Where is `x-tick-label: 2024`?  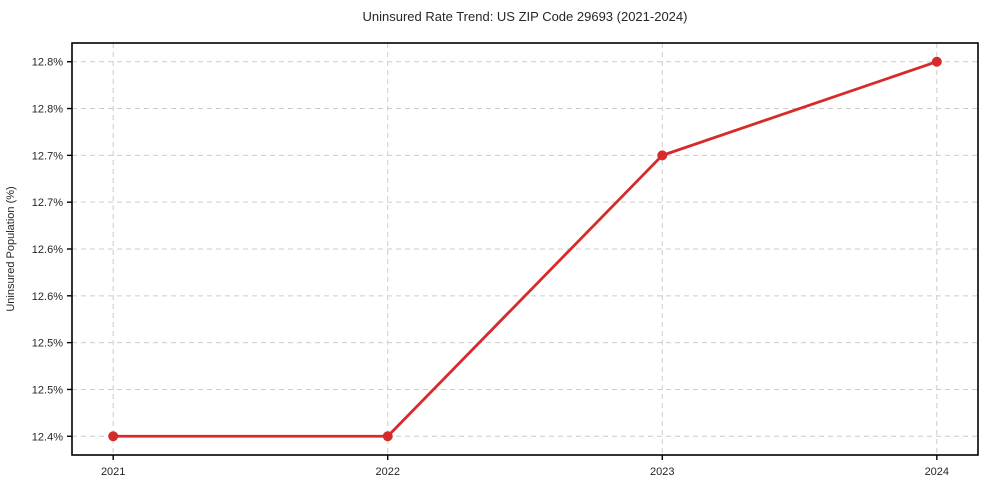 x-tick-label: 2024 is located at coordinates (937, 472).